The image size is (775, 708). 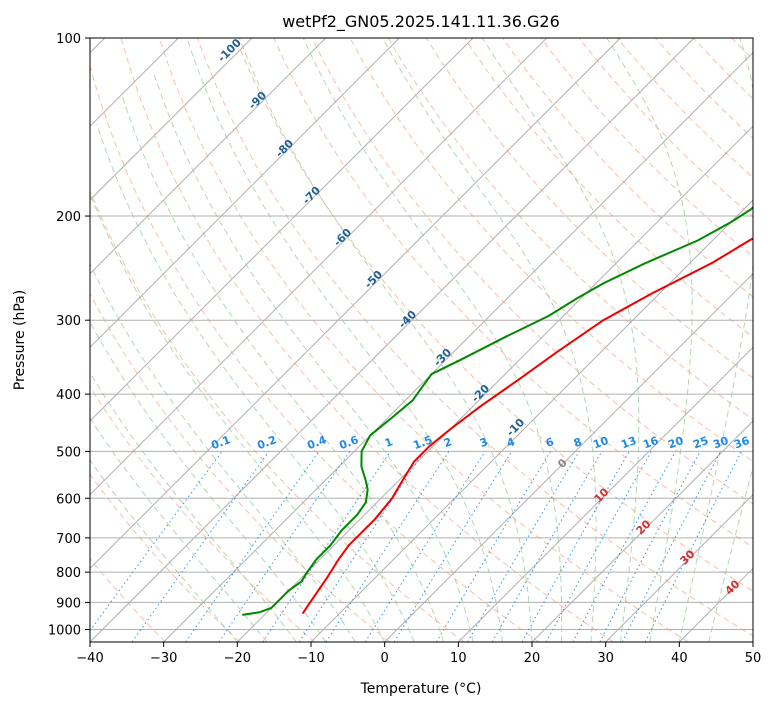 What do you see at coordinates (741, 443) in the screenshot?
I see `mixing-ratio-label: 36` at bounding box center [741, 443].